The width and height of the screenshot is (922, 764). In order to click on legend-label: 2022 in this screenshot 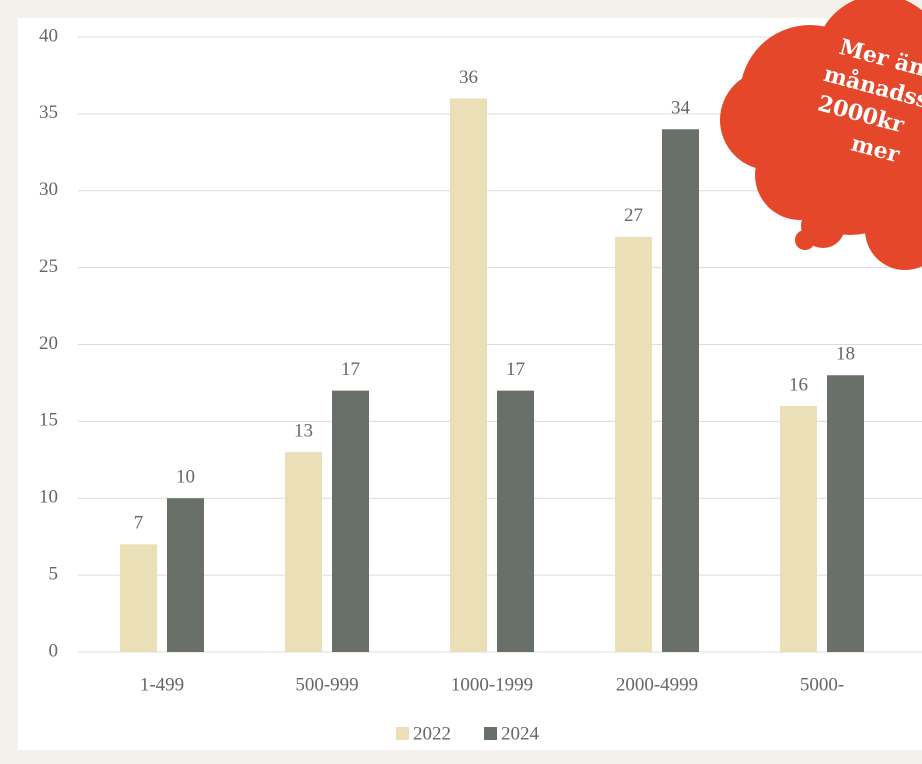, I will do `click(432, 733)`.